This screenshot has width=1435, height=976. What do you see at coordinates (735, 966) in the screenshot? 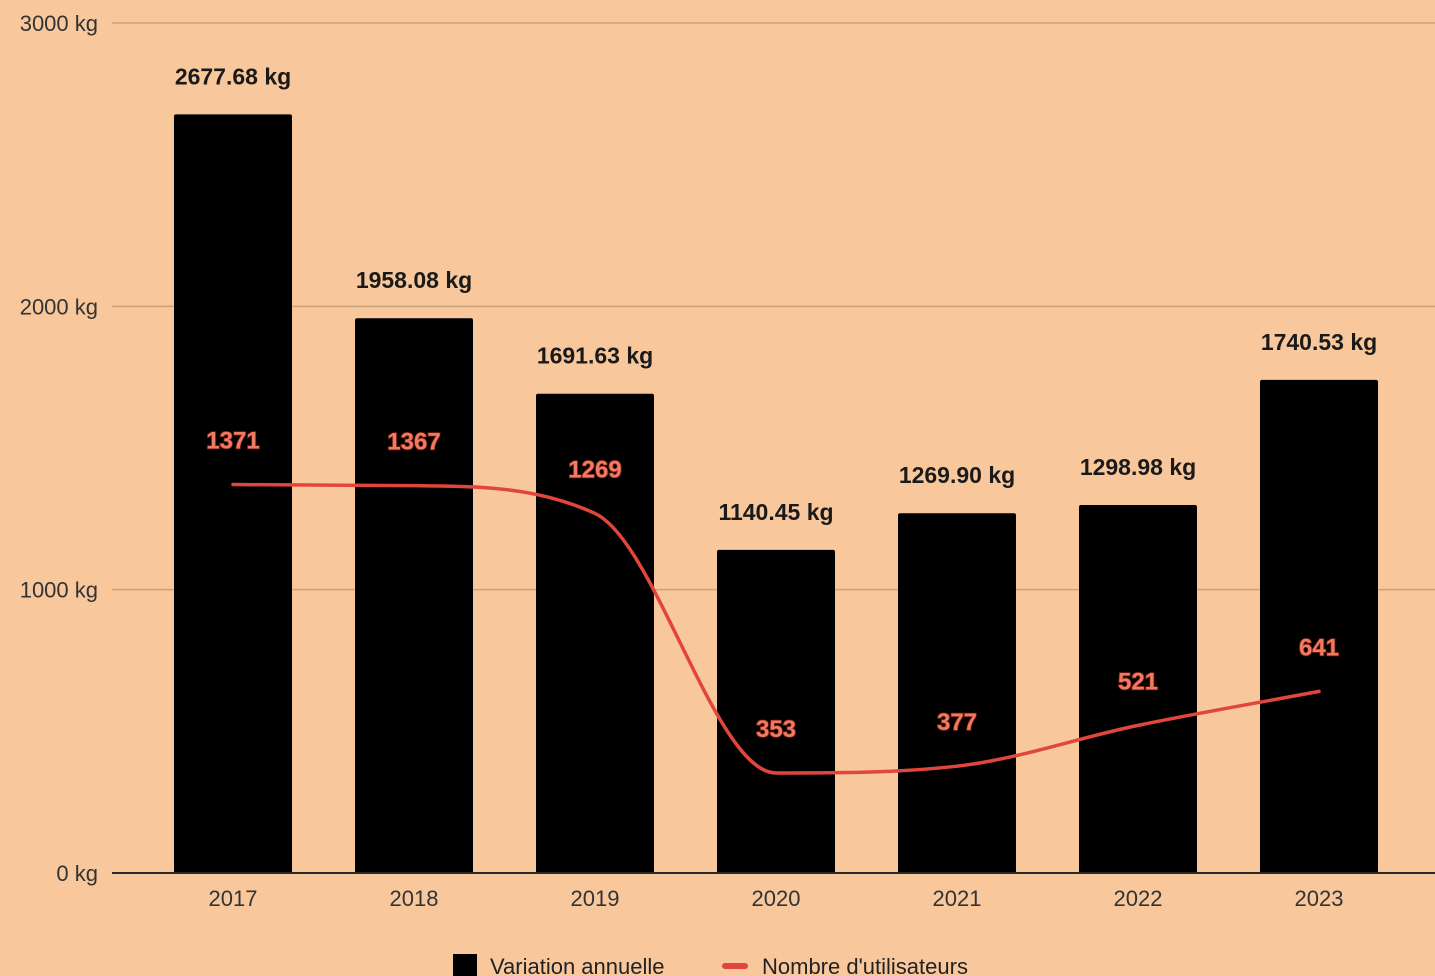
I see `legend-swatch-line` at bounding box center [735, 966].